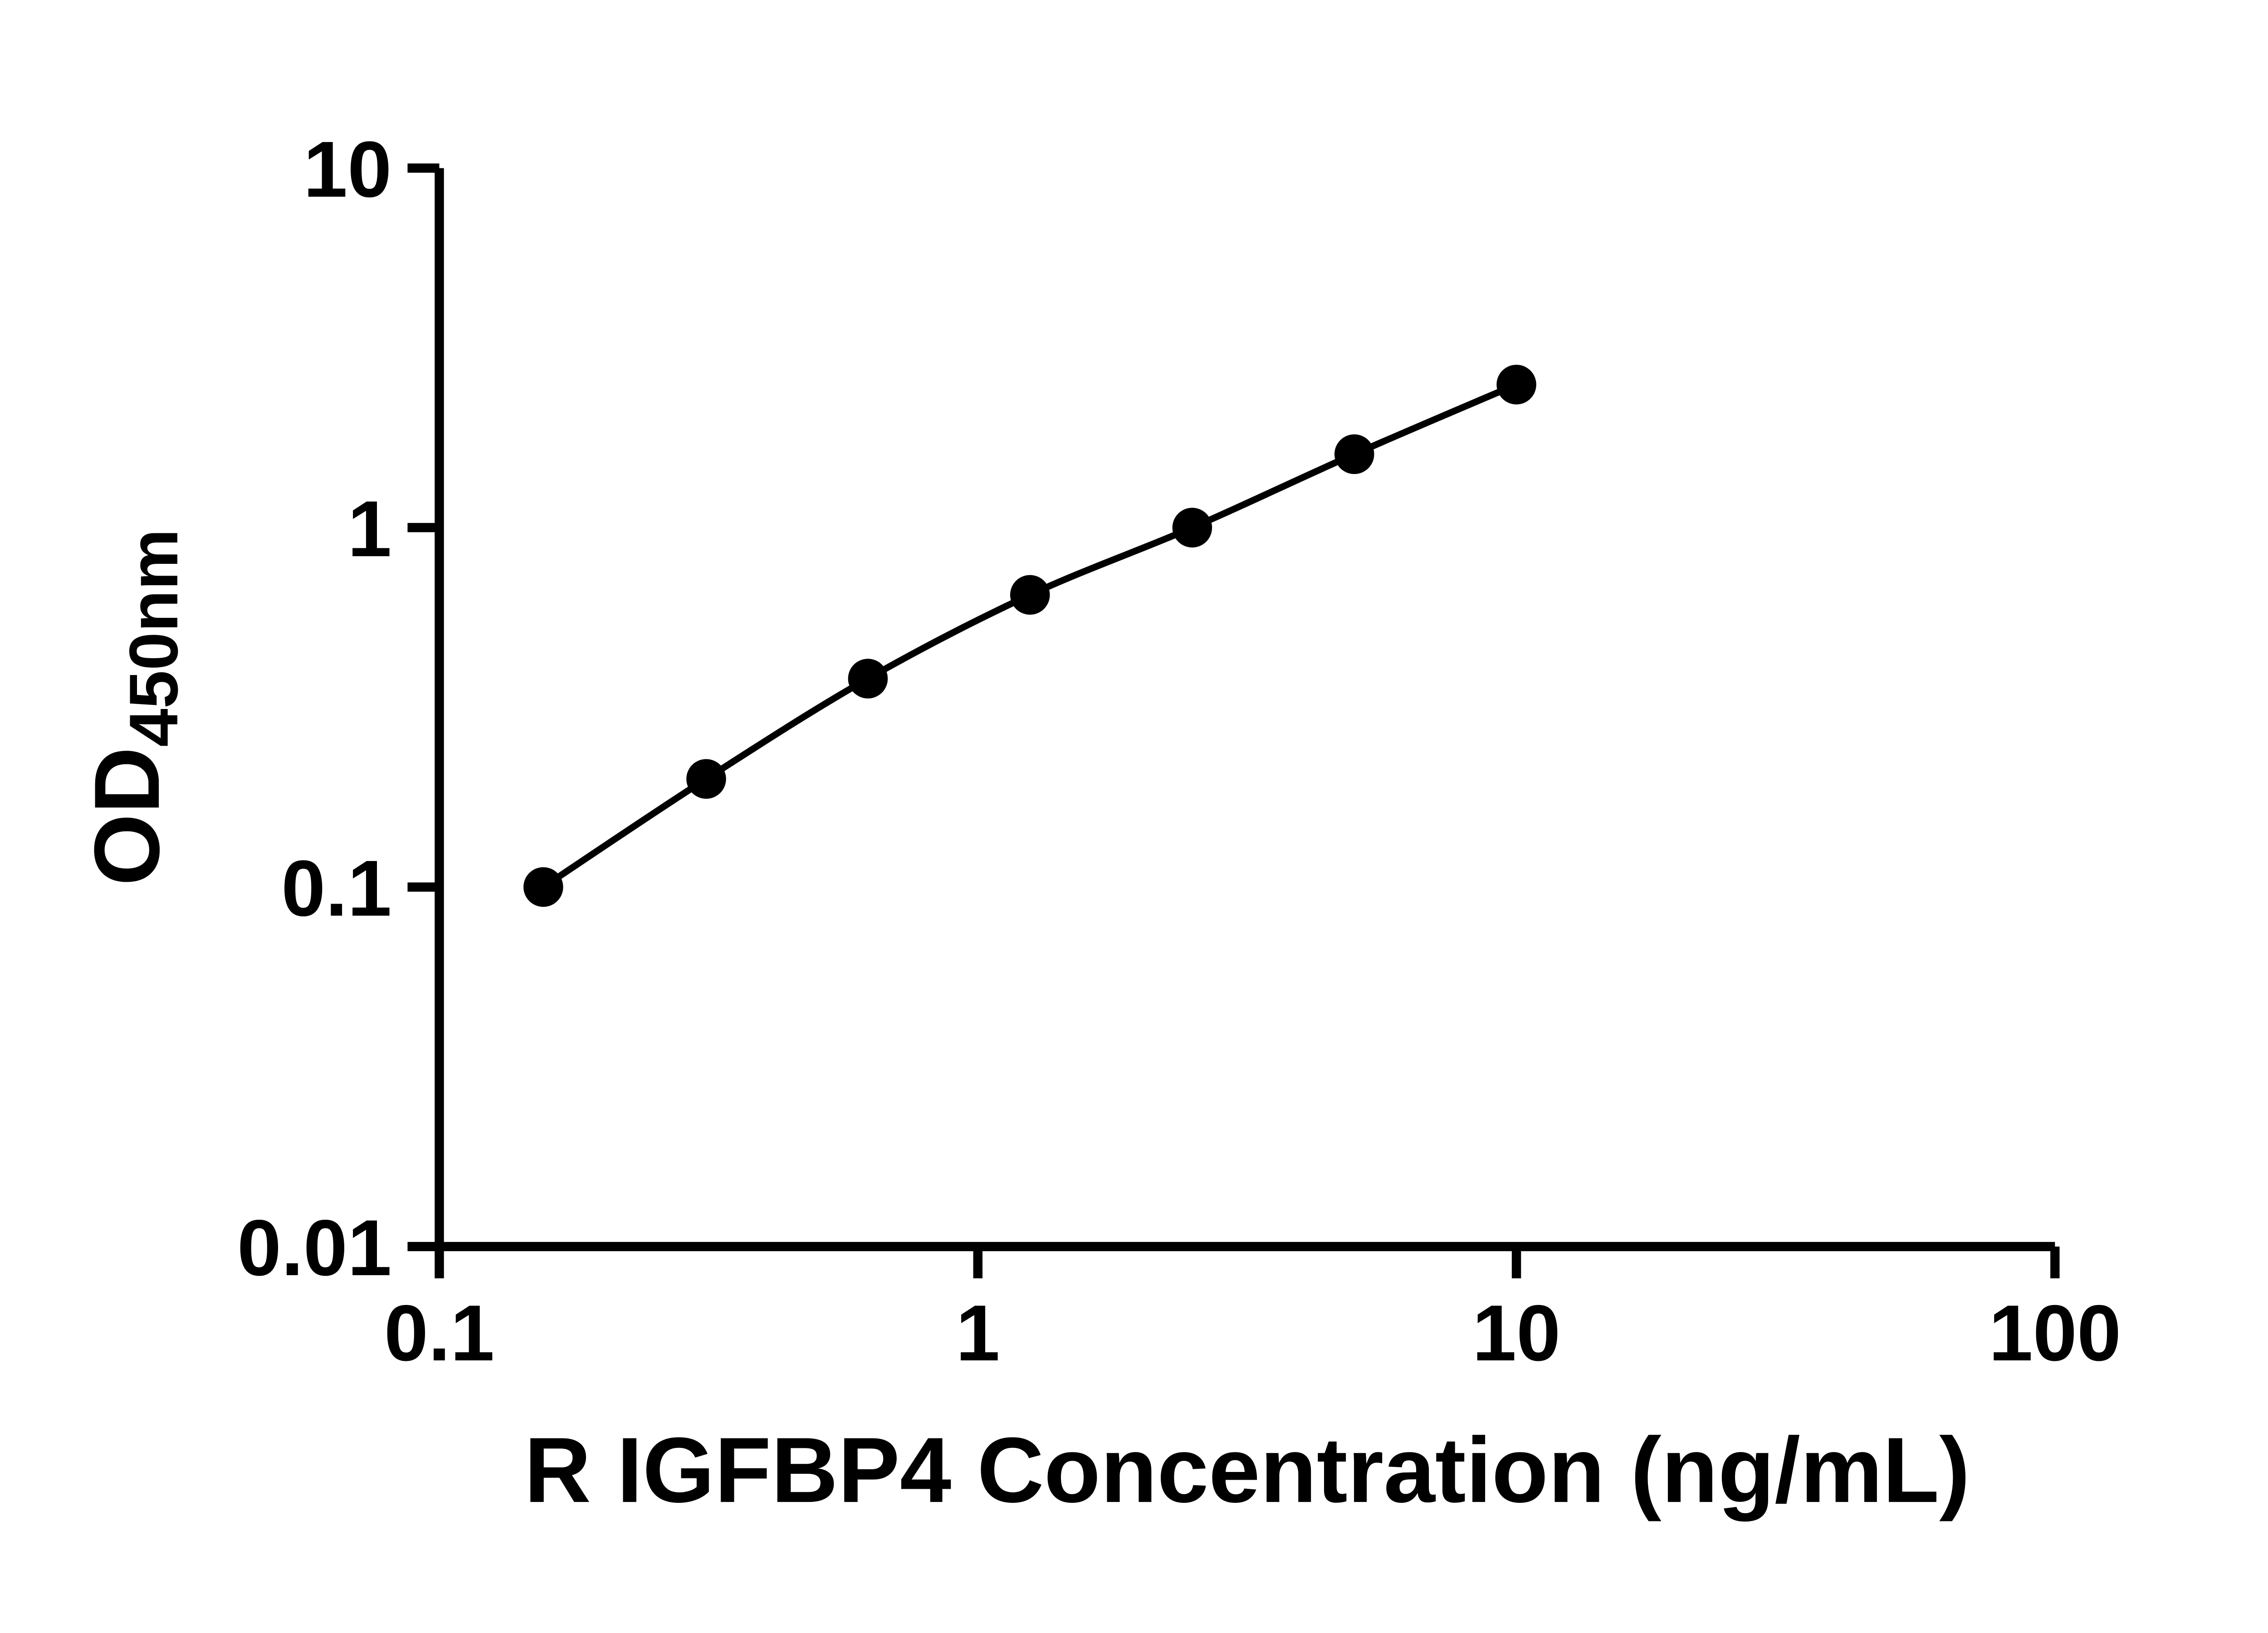 This screenshot has width=2268, height=1633. What do you see at coordinates (1517, 1333) in the screenshot?
I see `x-axis-tick-label: 10` at bounding box center [1517, 1333].